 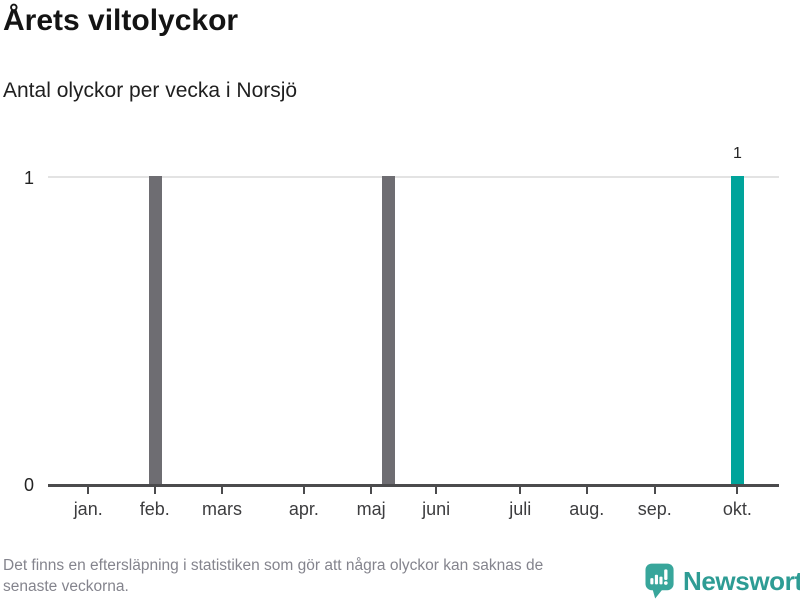 What do you see at coordinates (586, 490) in the screenshot?
I see `x-tick-aug` at bounding box center [586, 490].